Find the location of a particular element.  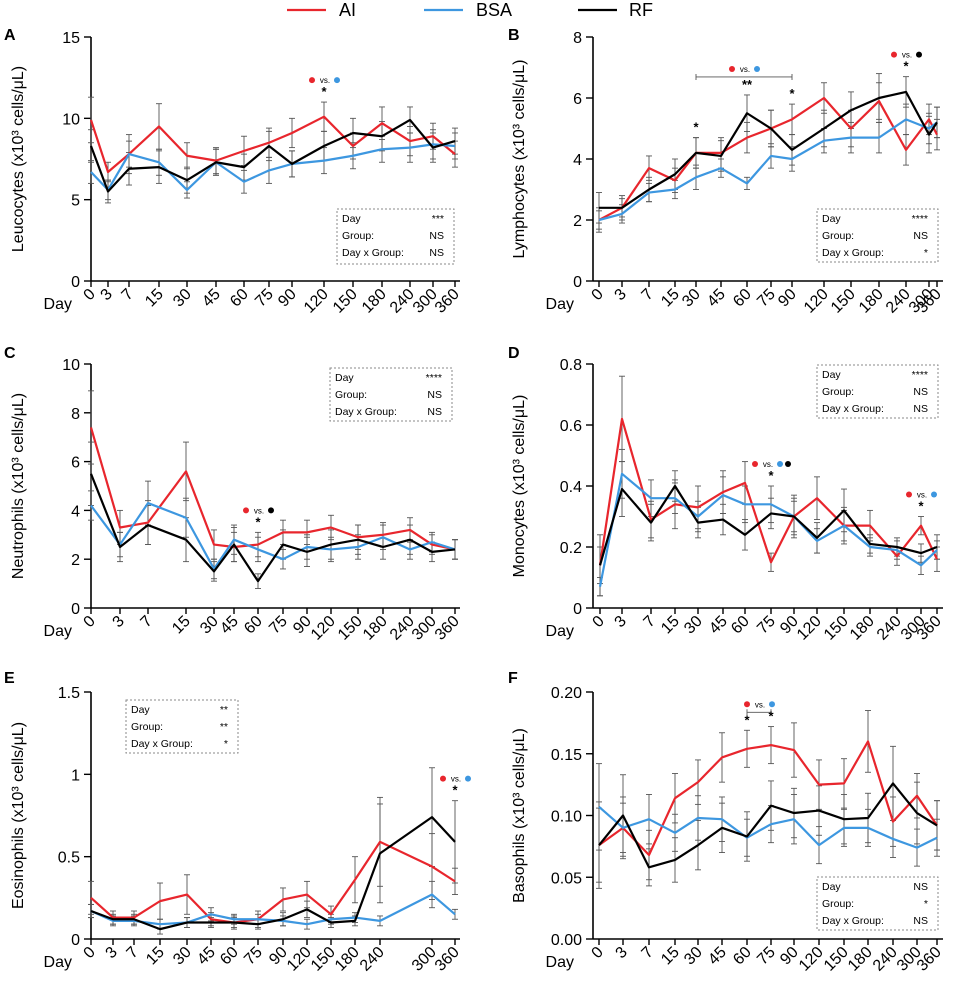

y-tick-label-c: 8 is located at coordinates (75, 414).